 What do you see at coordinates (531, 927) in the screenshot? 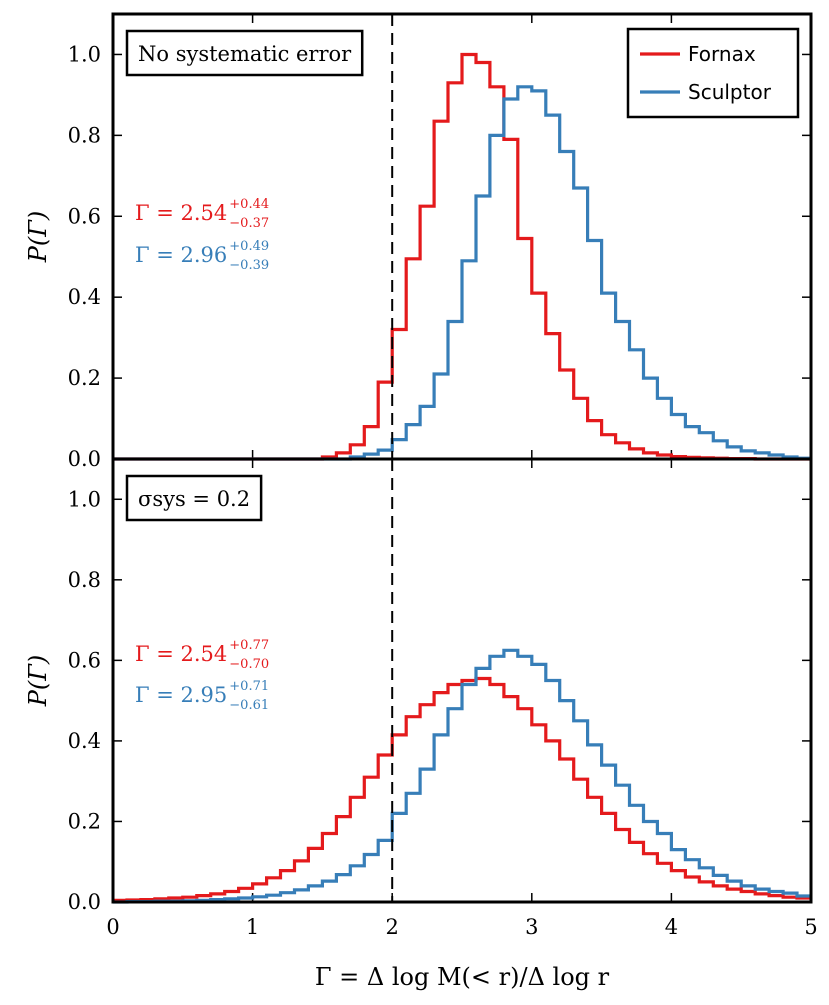
I see `x-tick-label: 3` at bounding box center [531, 927].